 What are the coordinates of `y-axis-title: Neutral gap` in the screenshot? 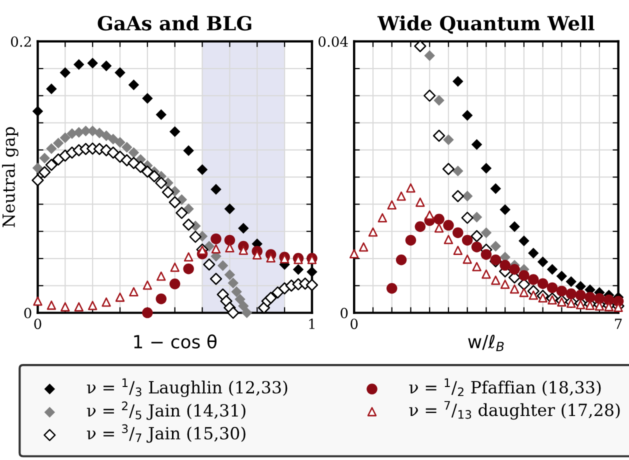 It's located at (10, 177).